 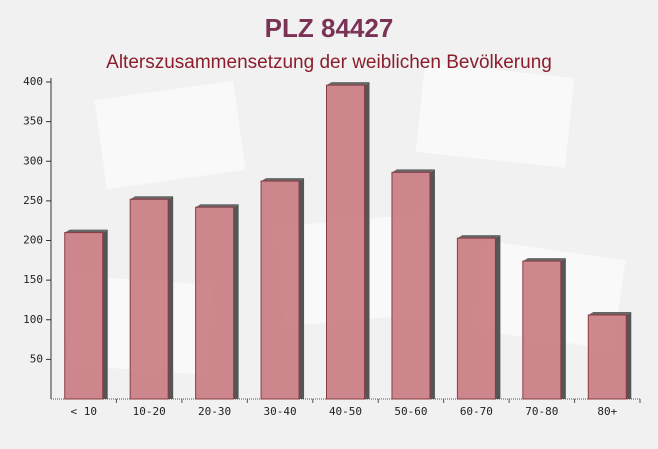 I want to click on y-tick-label: 150, so click(x=33, y=279).